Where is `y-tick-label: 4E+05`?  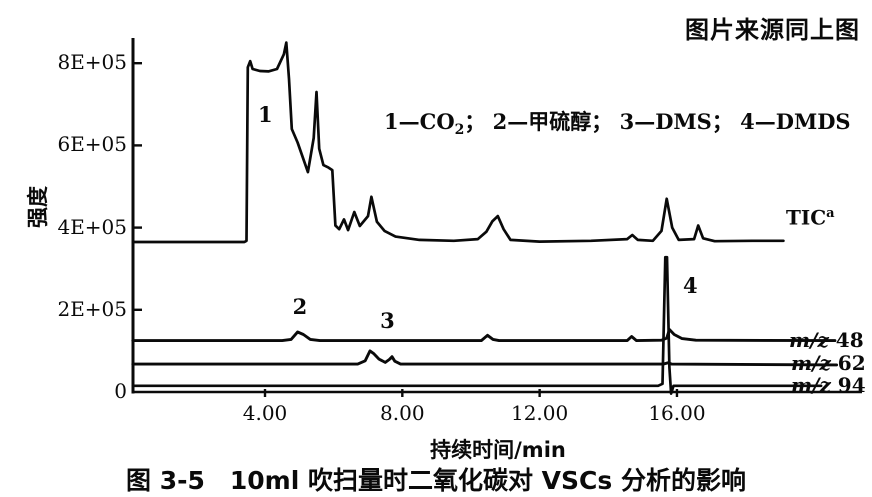 y-tick-label: 4E+05 is located at coordinates (92, 226).